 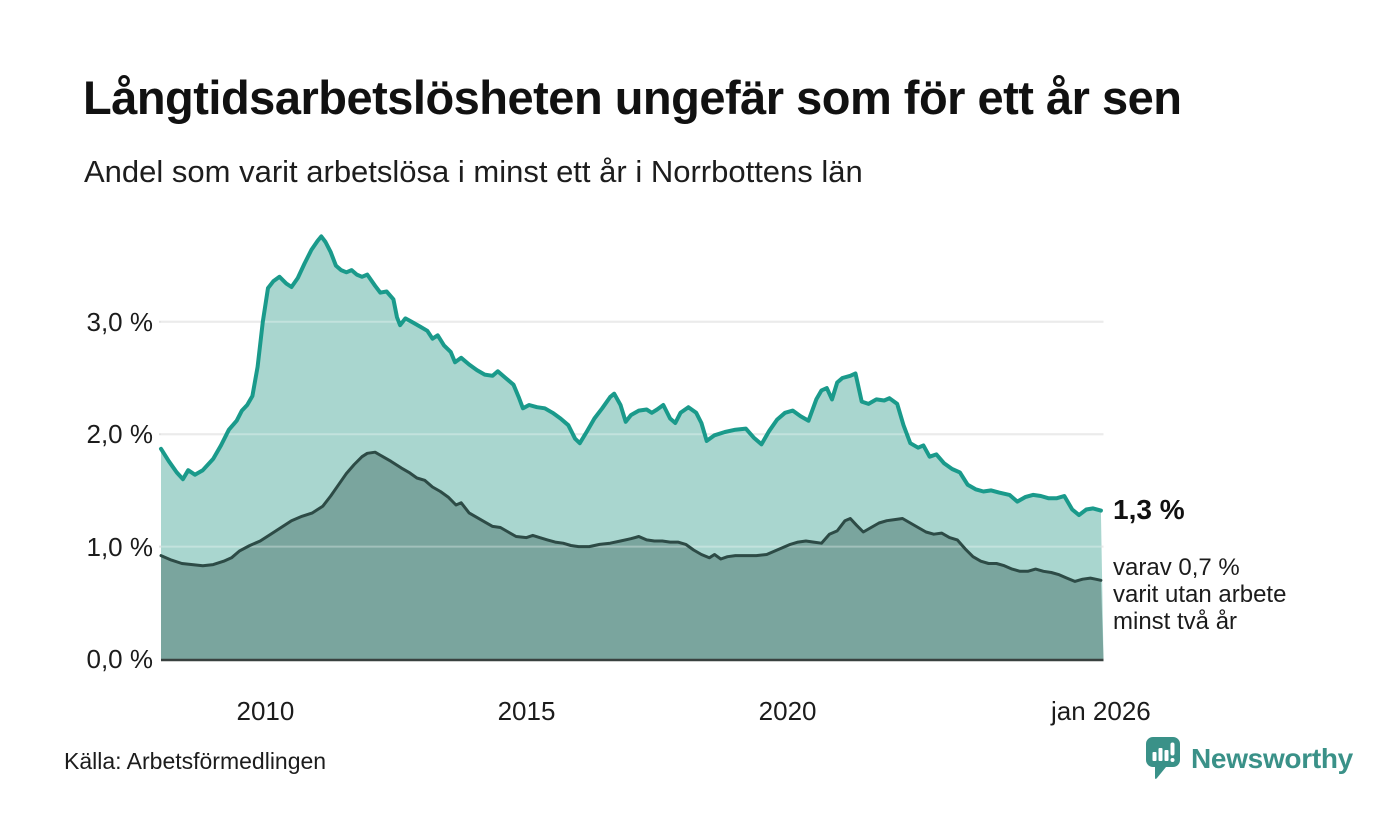 I want to click on x-axis-tick-label: jan 2026, so click(x=1100, y=711).